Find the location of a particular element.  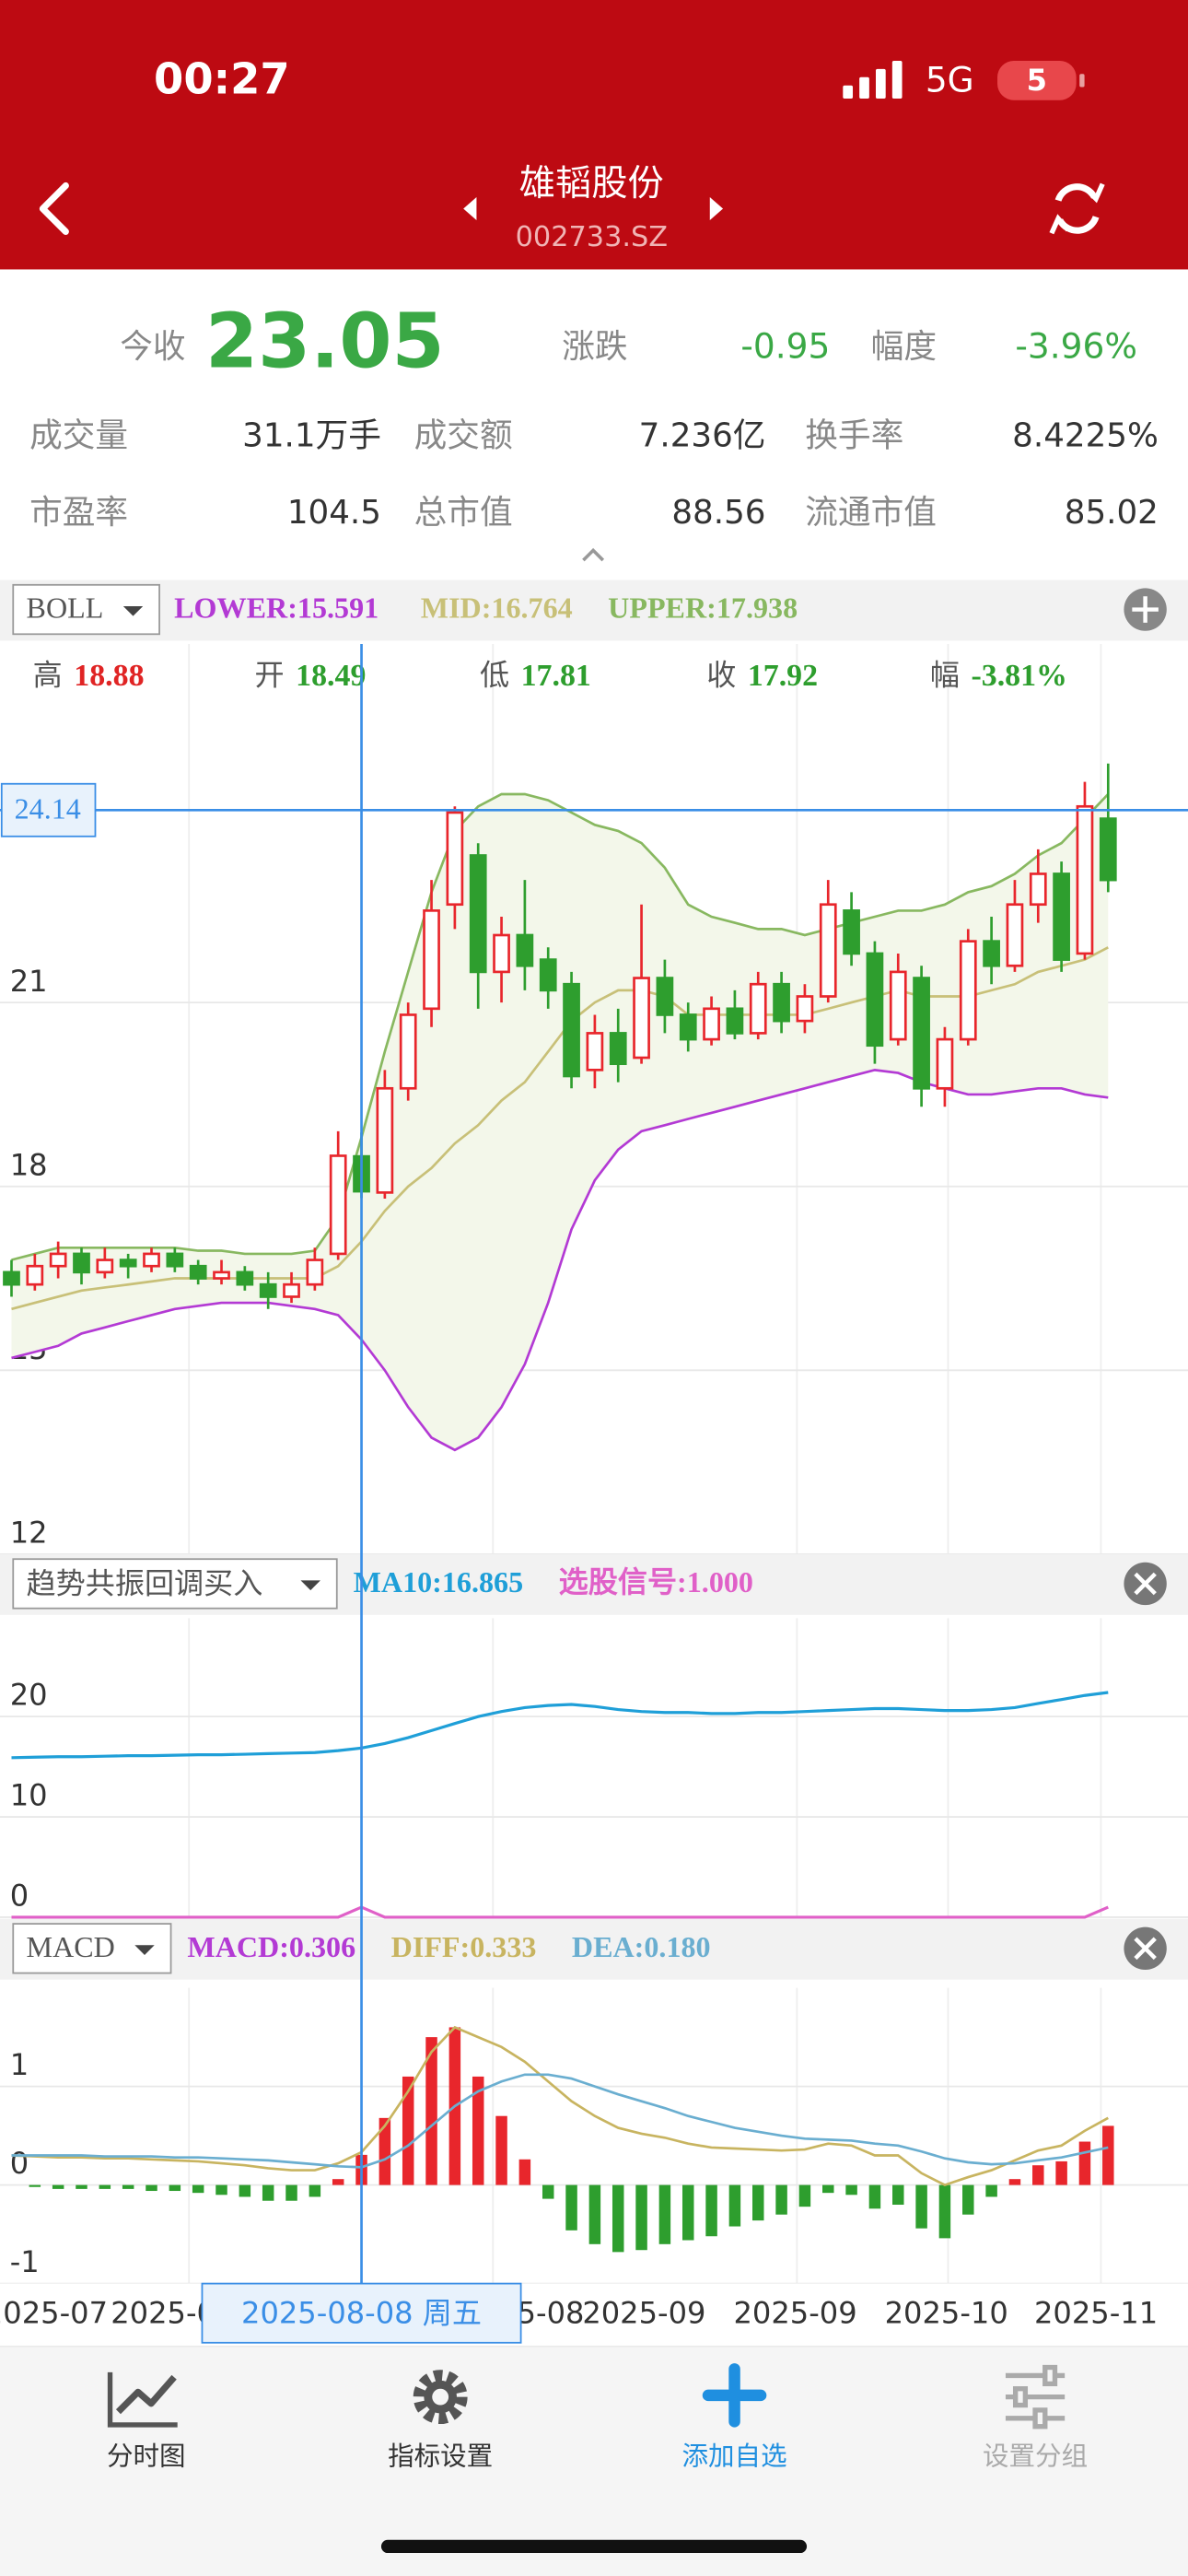

y-tick-label: 20 is located at coordinates (29, 1695).